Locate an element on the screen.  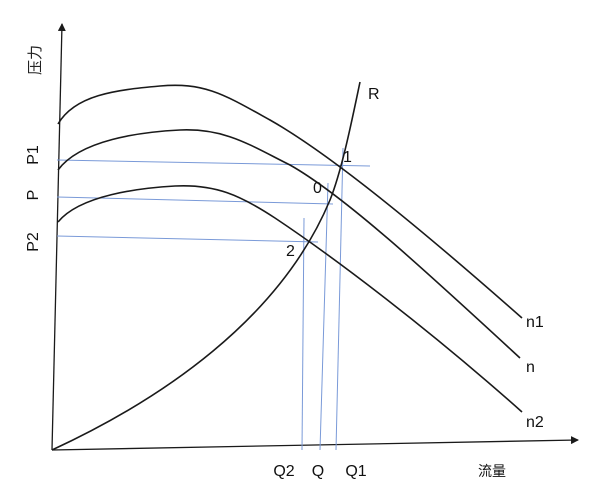
guide-q1 is located at coordinates (339, 299).